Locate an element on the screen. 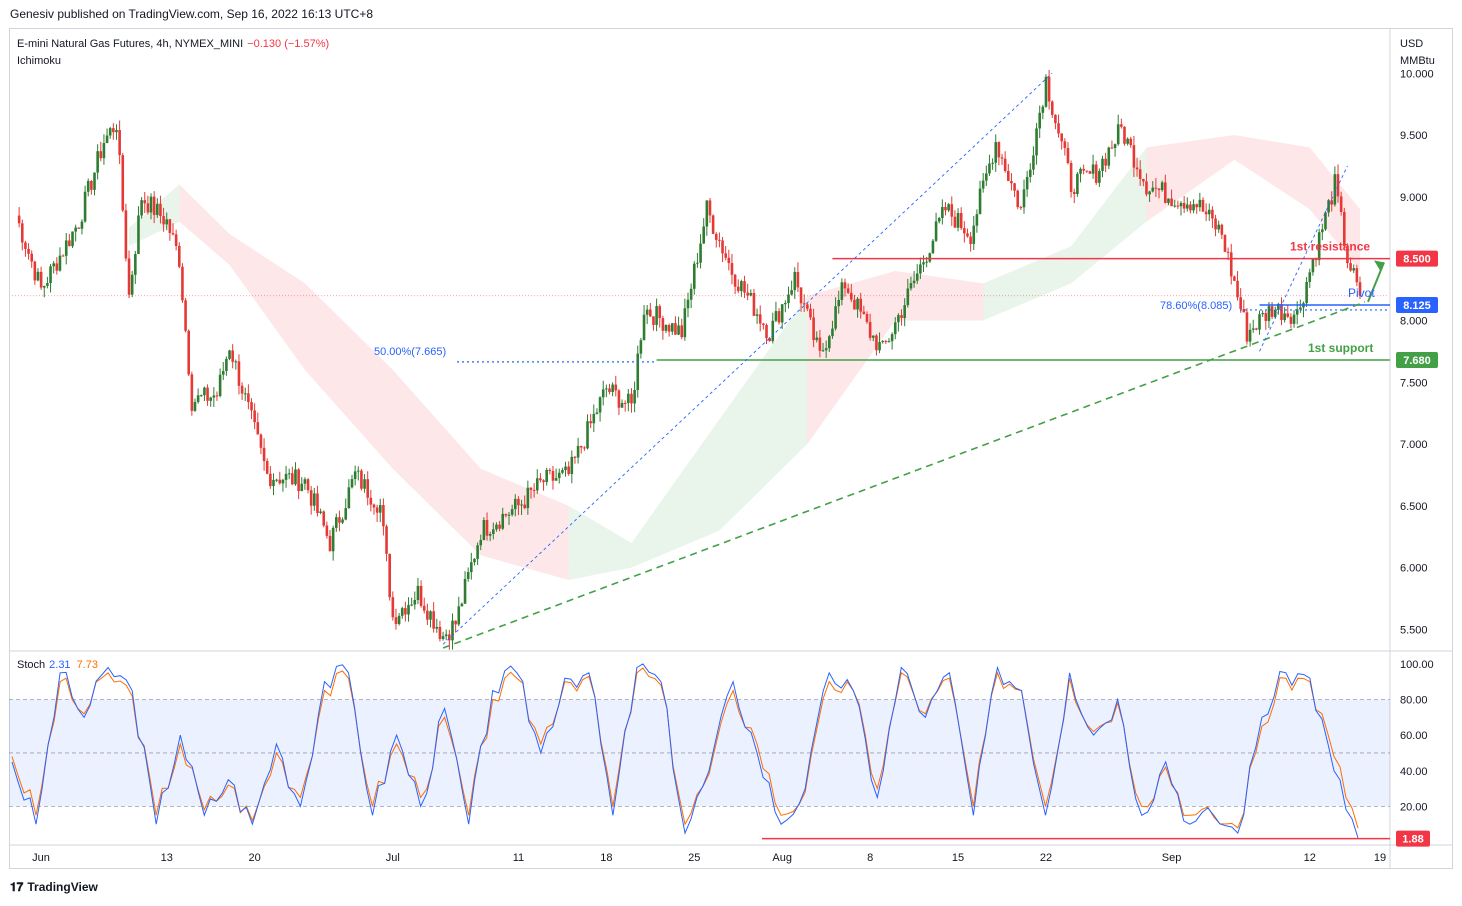 Image resolution: width=1462 pixels, height=906 pixels. fib-786-label: 78.60%(8.085) is located at coordinates (1196, 306).